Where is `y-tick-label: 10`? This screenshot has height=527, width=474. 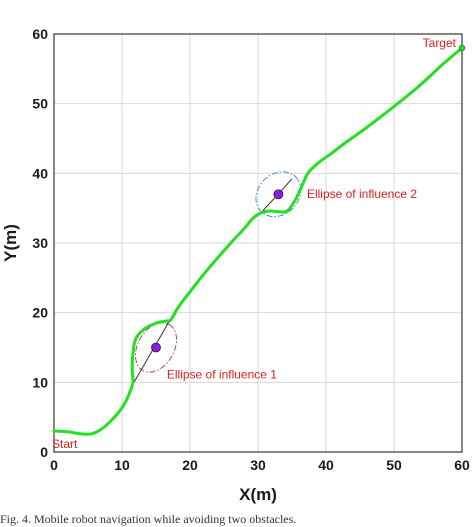
y-tick-label: 10 is located at coordinates (40, 382).